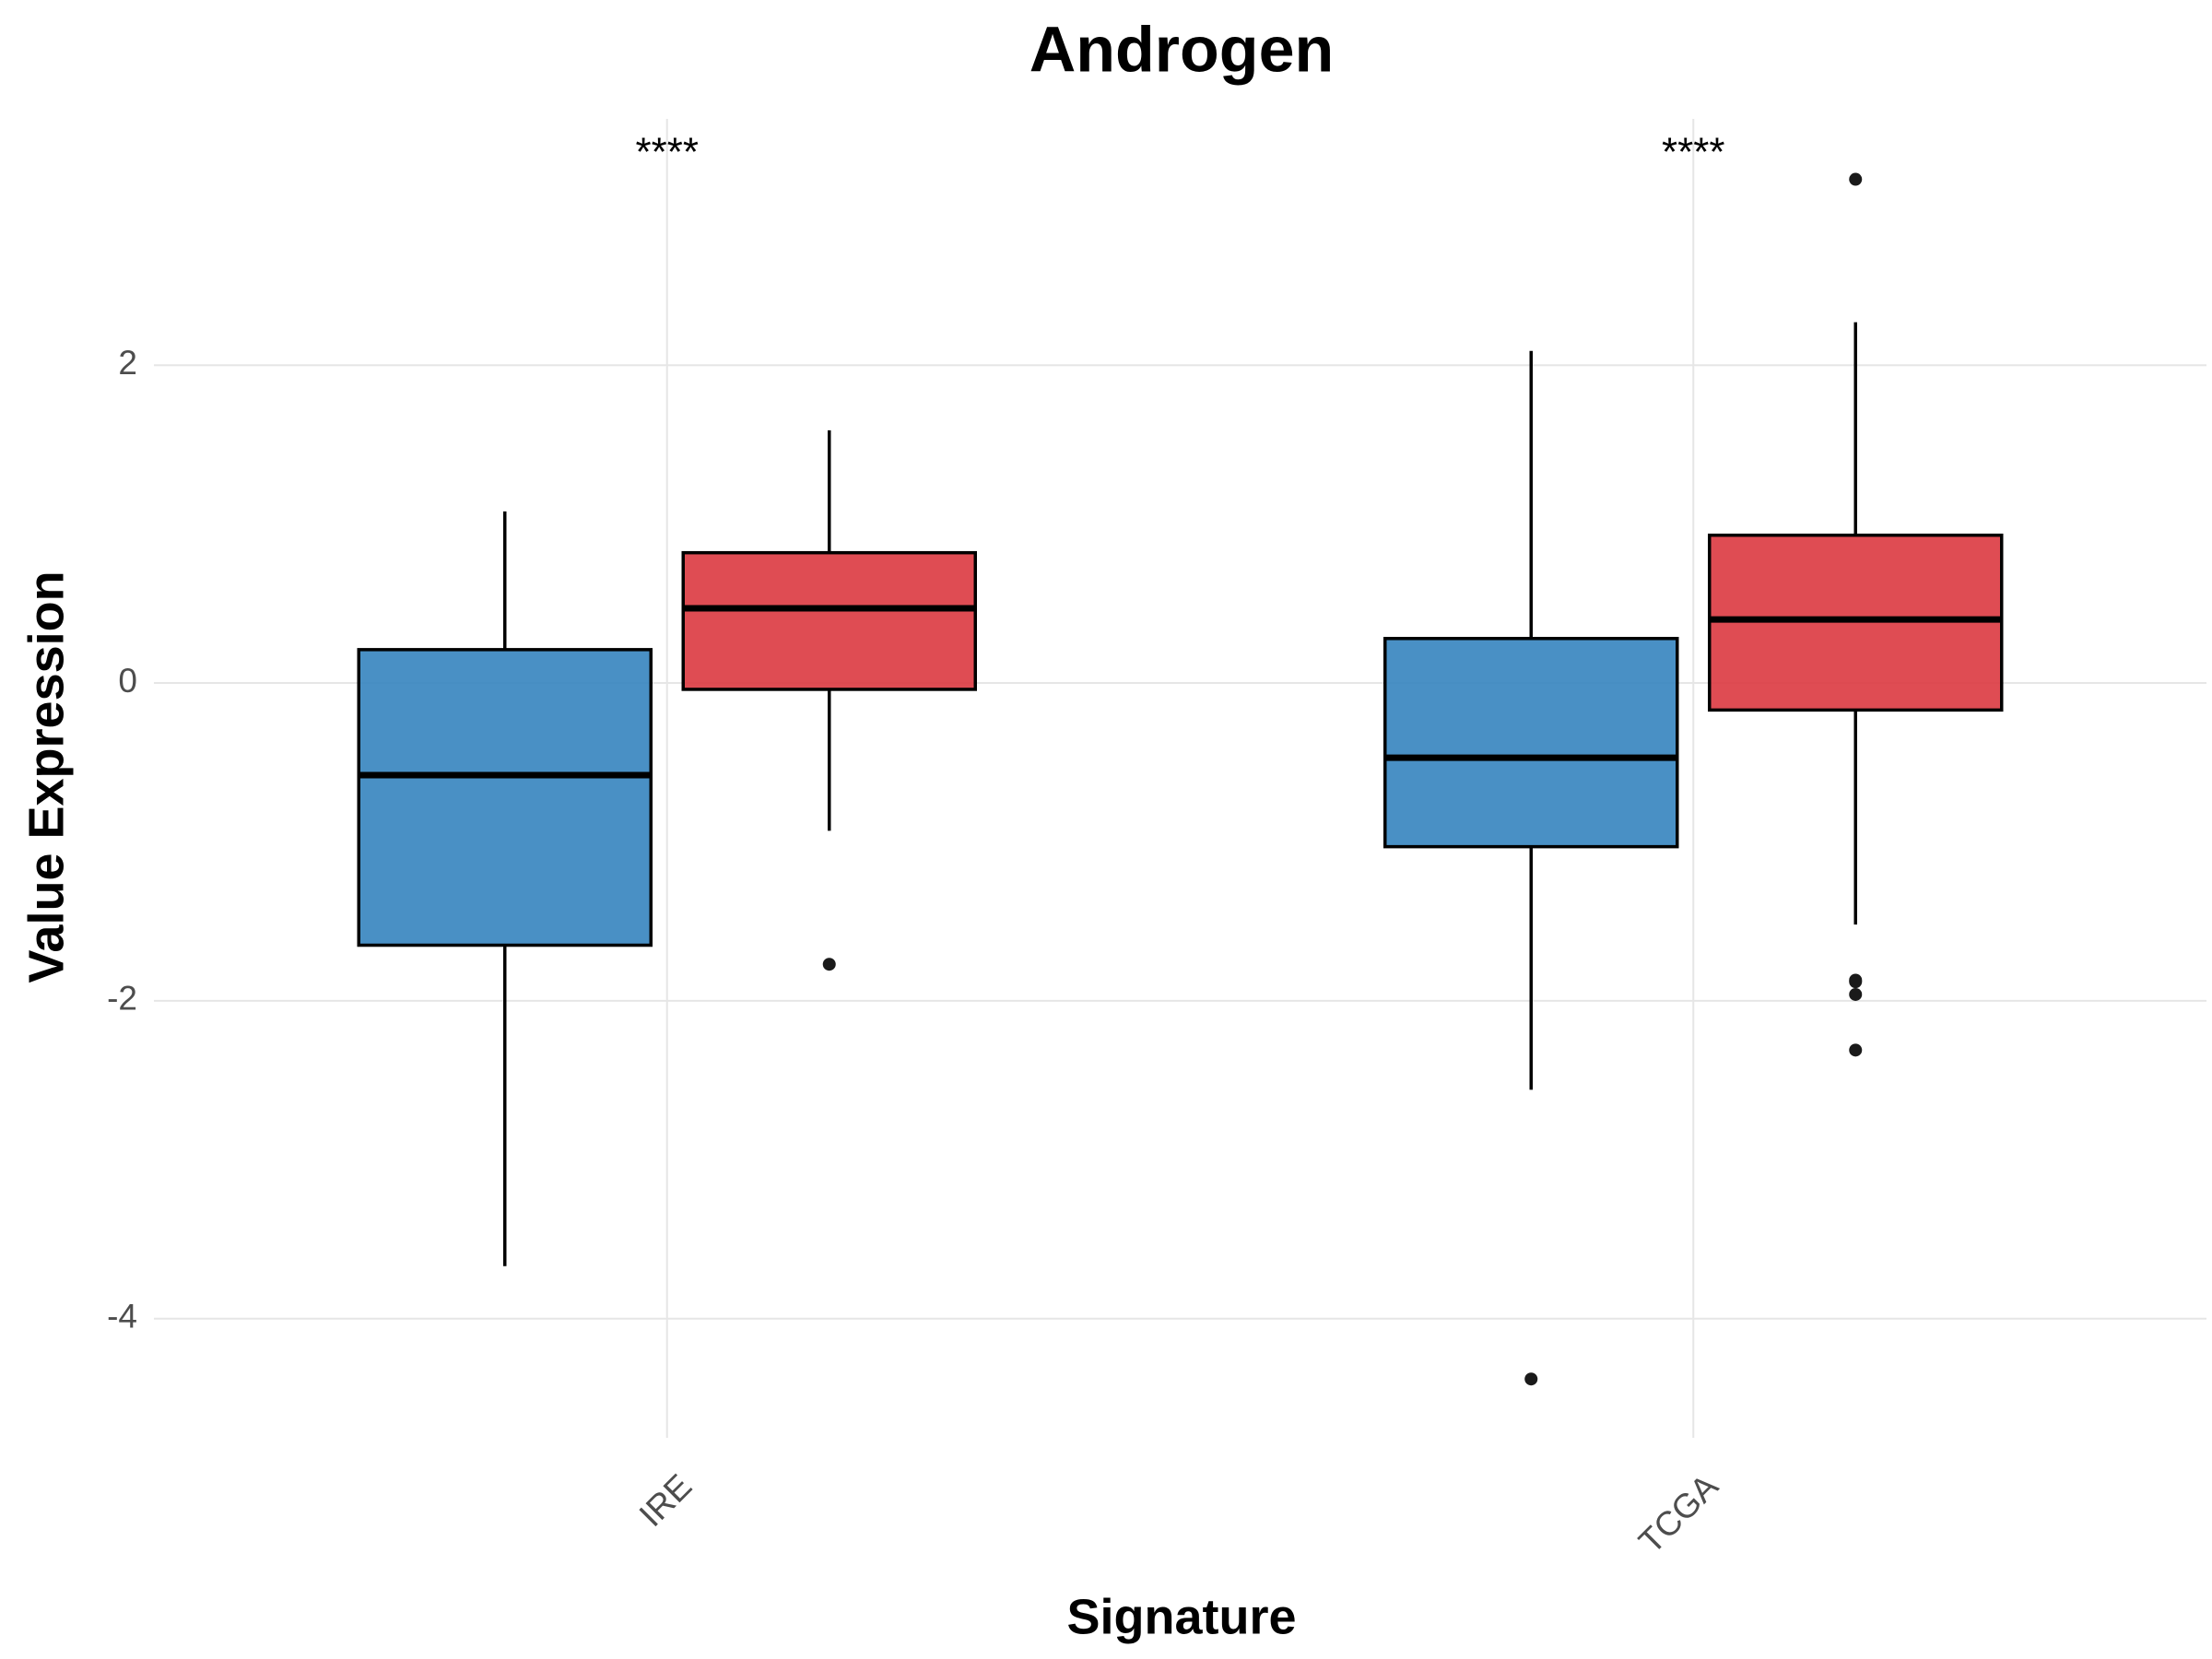  Describe the element at coordinates (127, 681) in the screenshot. I see `y-tick-label: 0` at that location.